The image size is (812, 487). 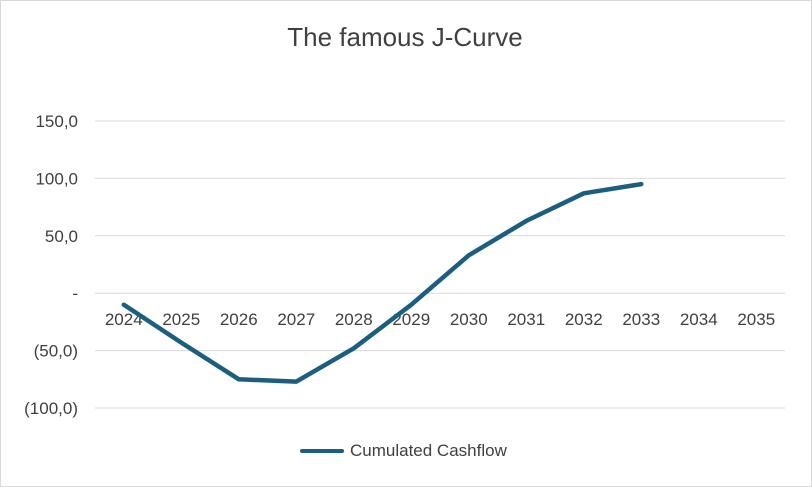 What do you see at coordinates (75, 293) in the screenshot?
I see `y-tick-label: -` at bounding box center [75, 293].